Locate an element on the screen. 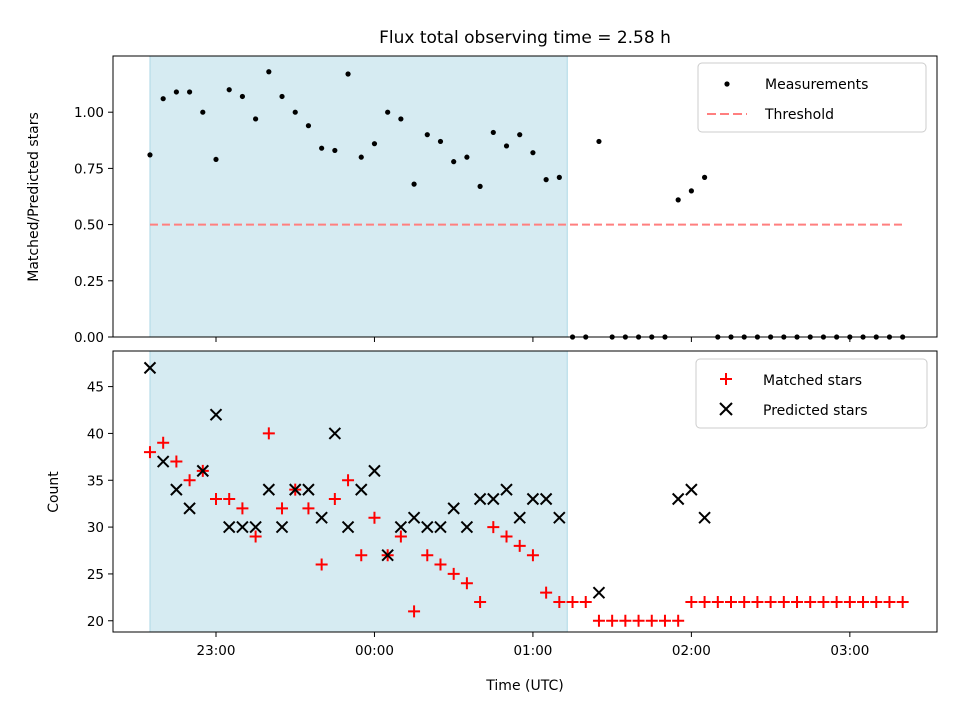  legend-measurements-marker is located at coordinates (727, 84).